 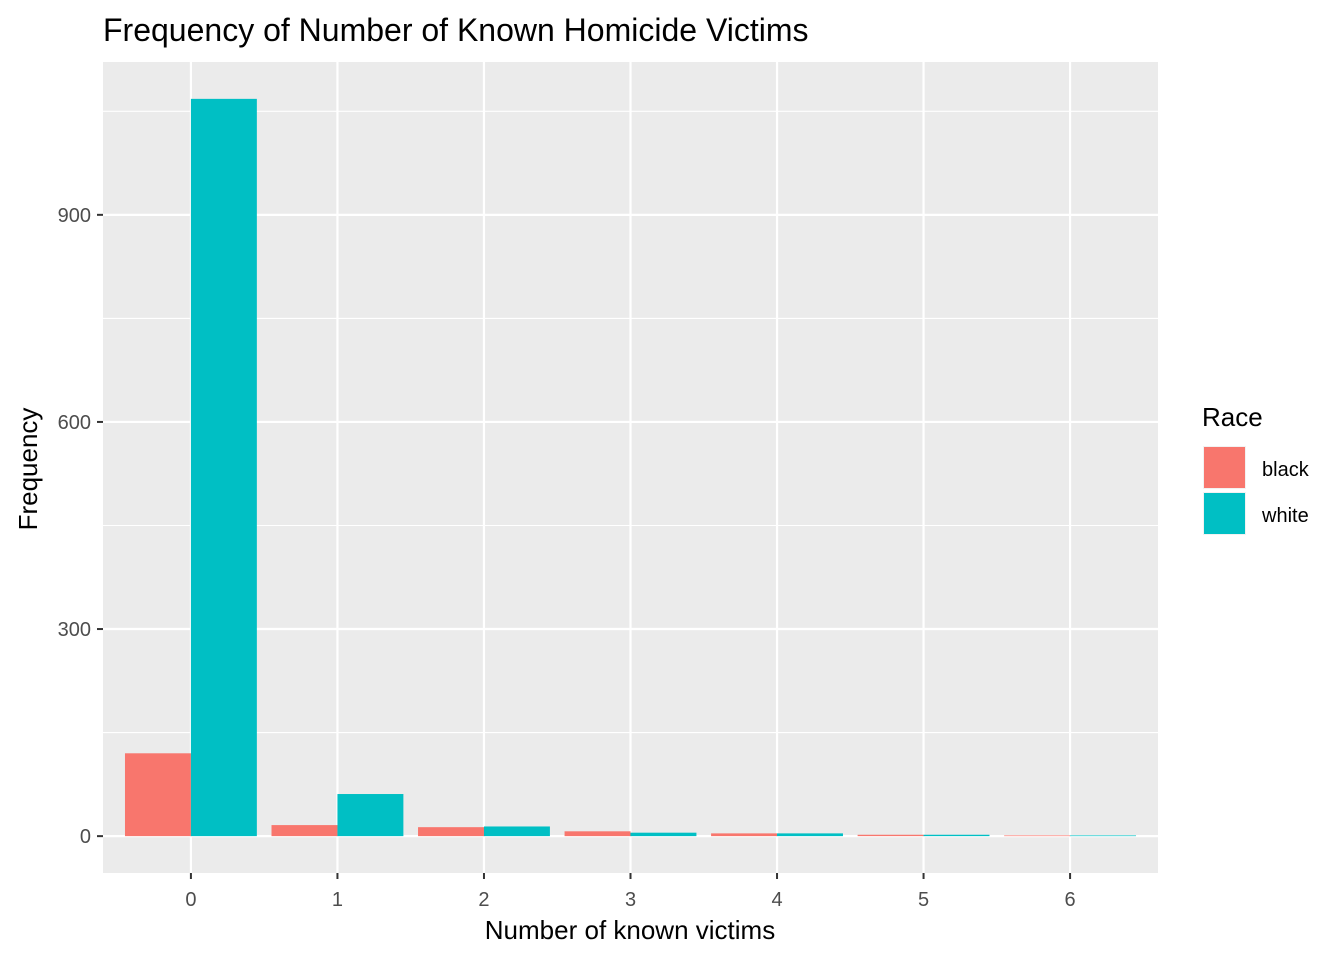 What do you see at coordinates (630, 930) in the screenshot?
I see `x-axis-title: Number of known victims` at bounding box center [630, 930].